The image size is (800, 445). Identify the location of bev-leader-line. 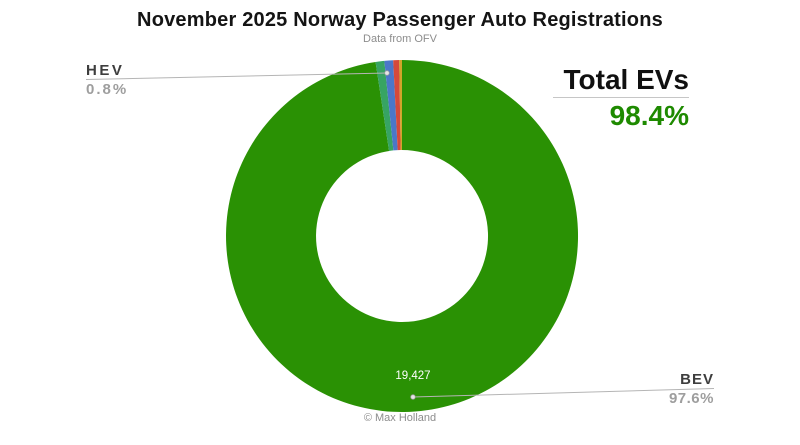
(563, 393).